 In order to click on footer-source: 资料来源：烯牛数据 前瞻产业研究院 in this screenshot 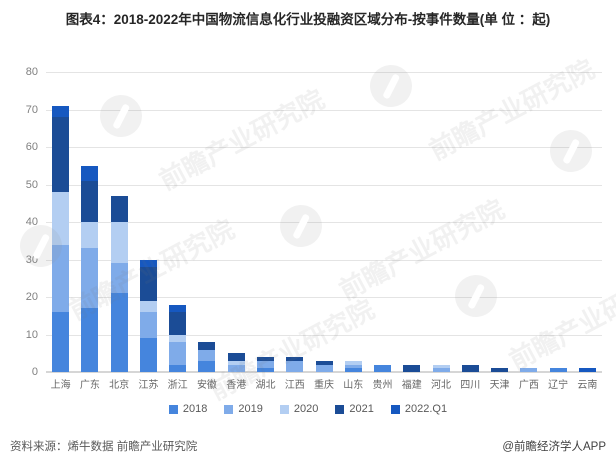, I will do `click(104, 447)`.